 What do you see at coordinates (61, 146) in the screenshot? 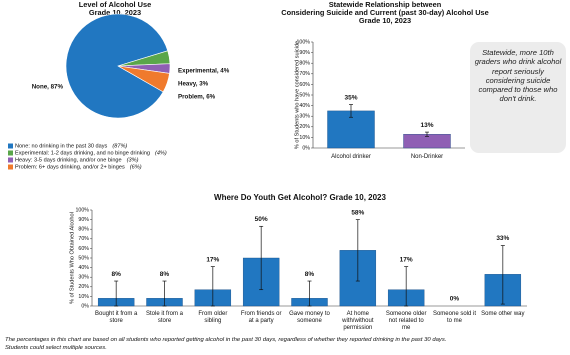
I see `legend-label: None: no drinking in the past 30 days` at bounding box center [61, 146].